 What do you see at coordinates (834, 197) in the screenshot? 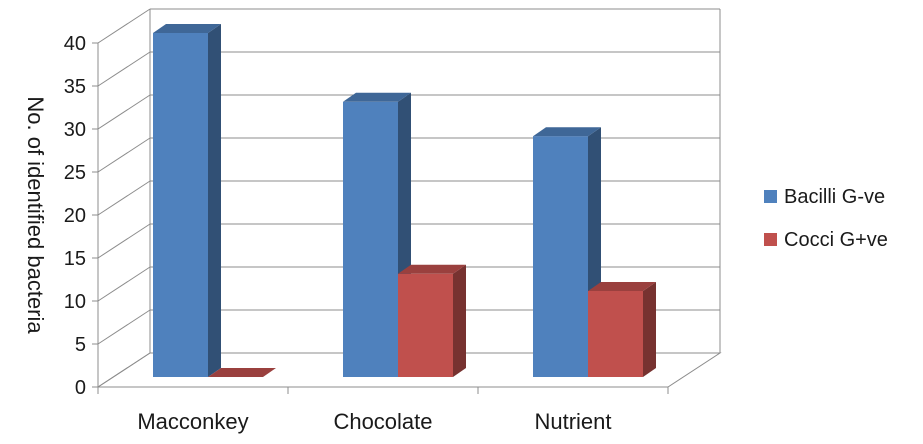
I see `legend-label: Bacilli G-ve` at bounding box center [834, 197].